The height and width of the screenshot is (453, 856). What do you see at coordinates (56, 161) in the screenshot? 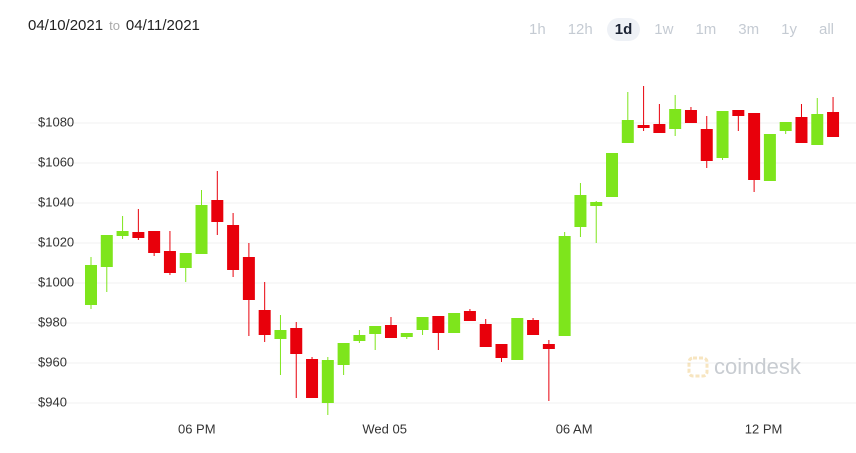
I see `y-tick-label: $1060` at bounding box center [56, 161].